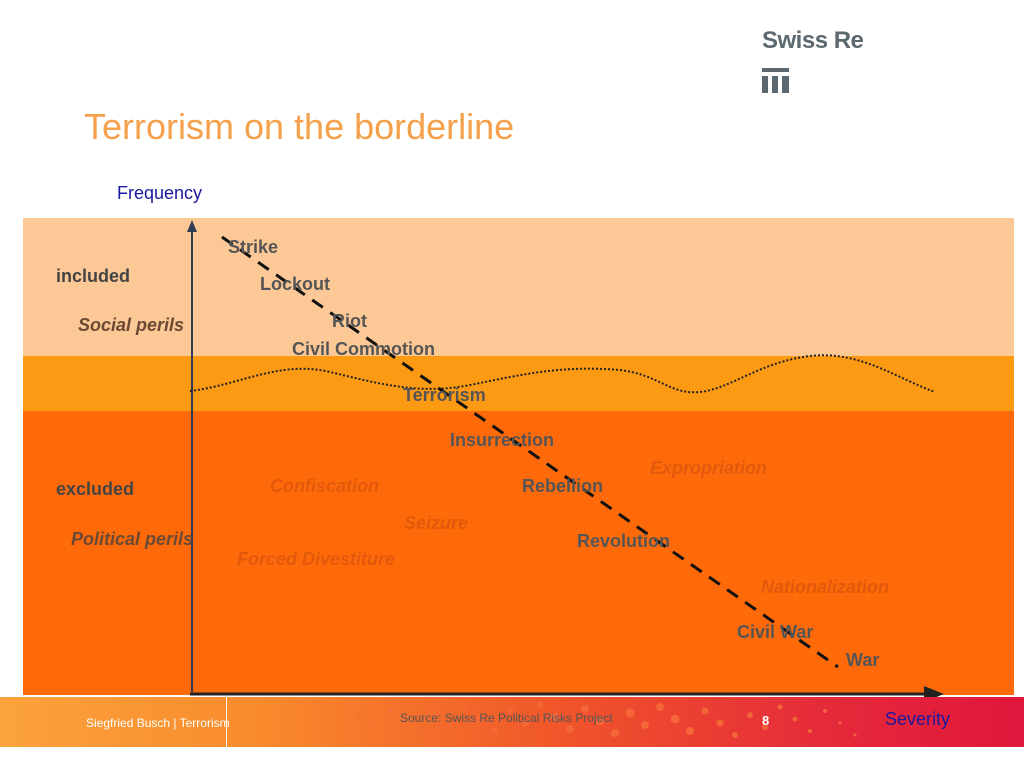 This screenshot has height=768, width=1024. Describe the element at coordinates (131, 325) in the screenshot. I see `social-perils-label: Social perils` at that location.